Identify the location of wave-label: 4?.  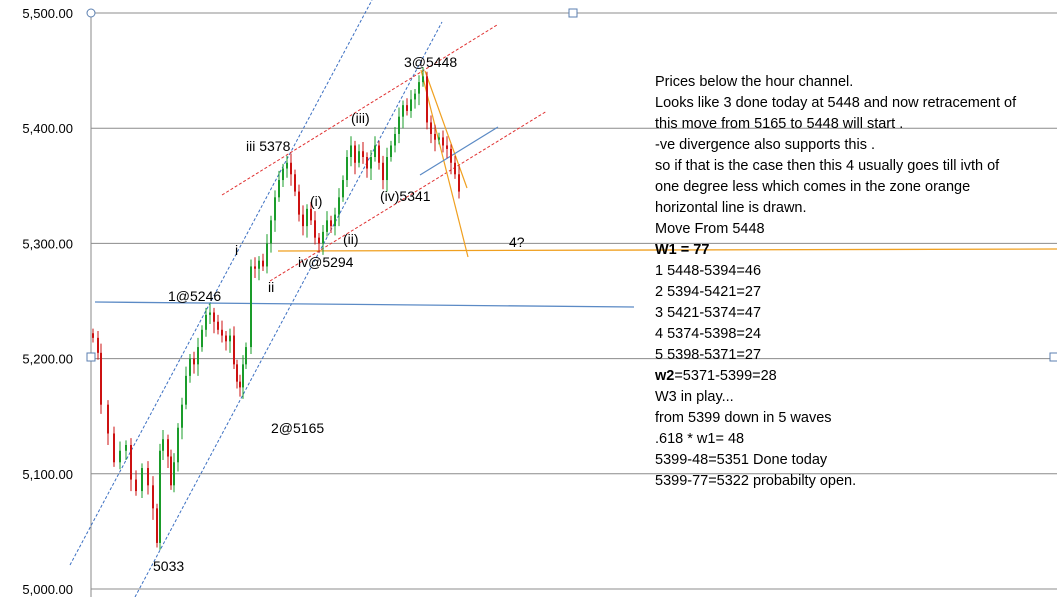
(517, 242).